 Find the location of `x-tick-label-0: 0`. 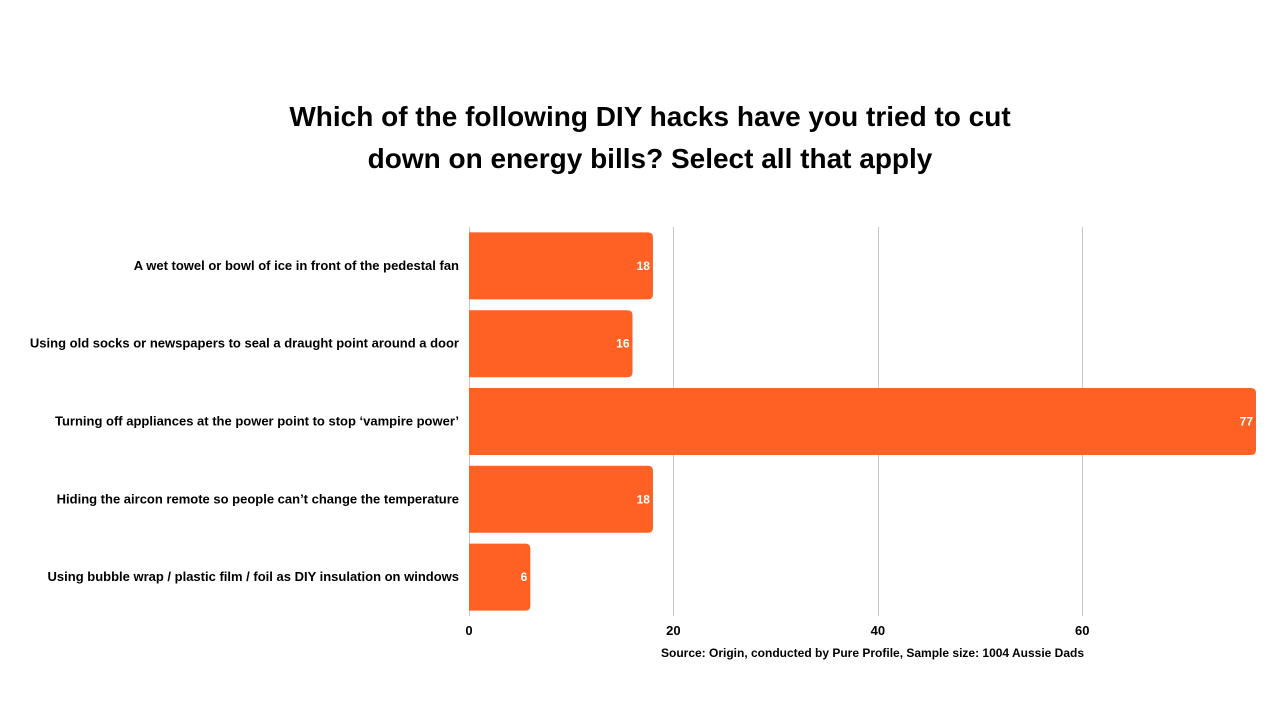

x-tick-label-0: 0 is located at coordinates (468, 630).